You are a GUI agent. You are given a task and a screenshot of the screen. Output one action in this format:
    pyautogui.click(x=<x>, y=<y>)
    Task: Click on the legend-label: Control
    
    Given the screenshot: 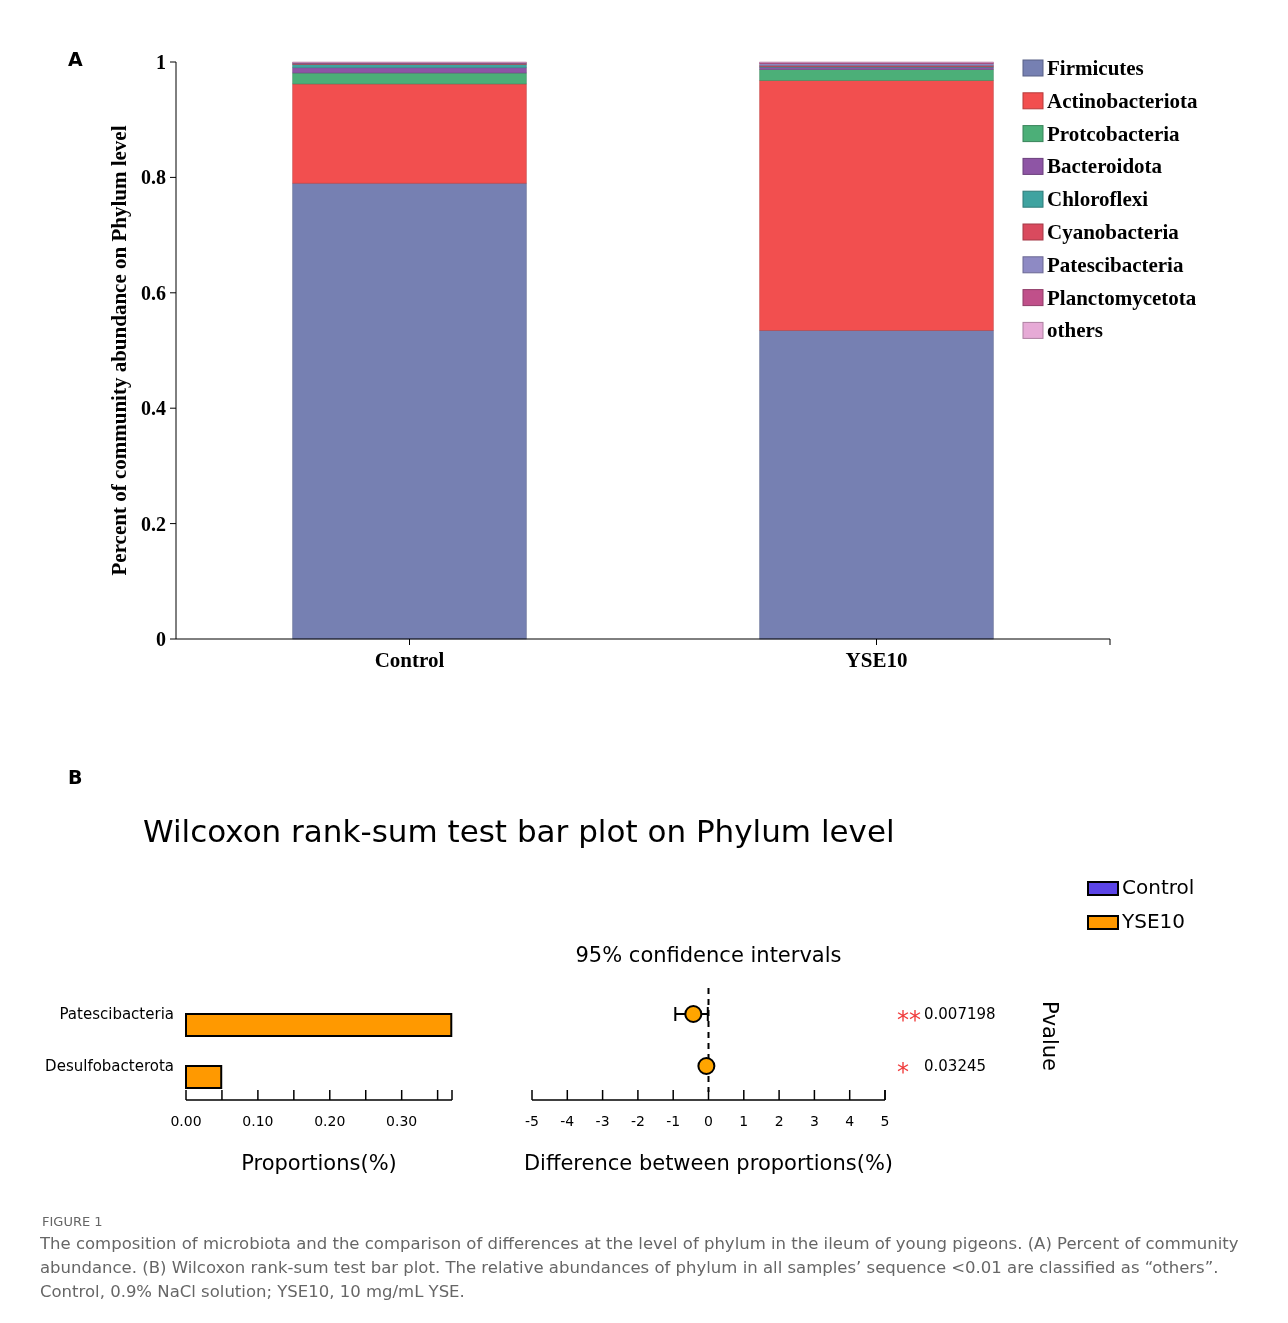 What is the action you would take?
    pyautogui.click(x=1158, y=887)
    